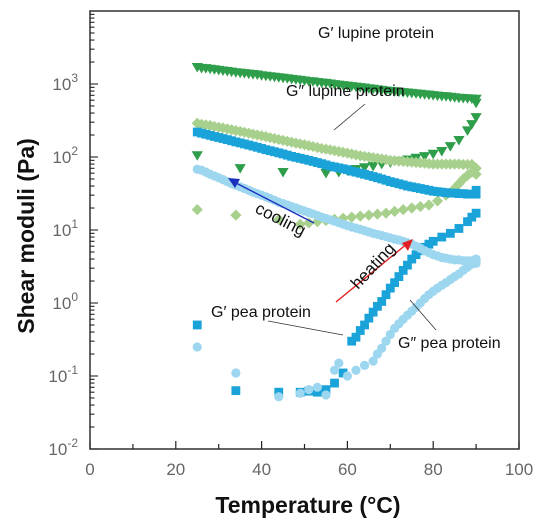 The image size is (550, 531). What do you see at coordinates (65, 82) in the screenshot?
I see `y-tick-label: 10³` at bounding box center [65, 82].